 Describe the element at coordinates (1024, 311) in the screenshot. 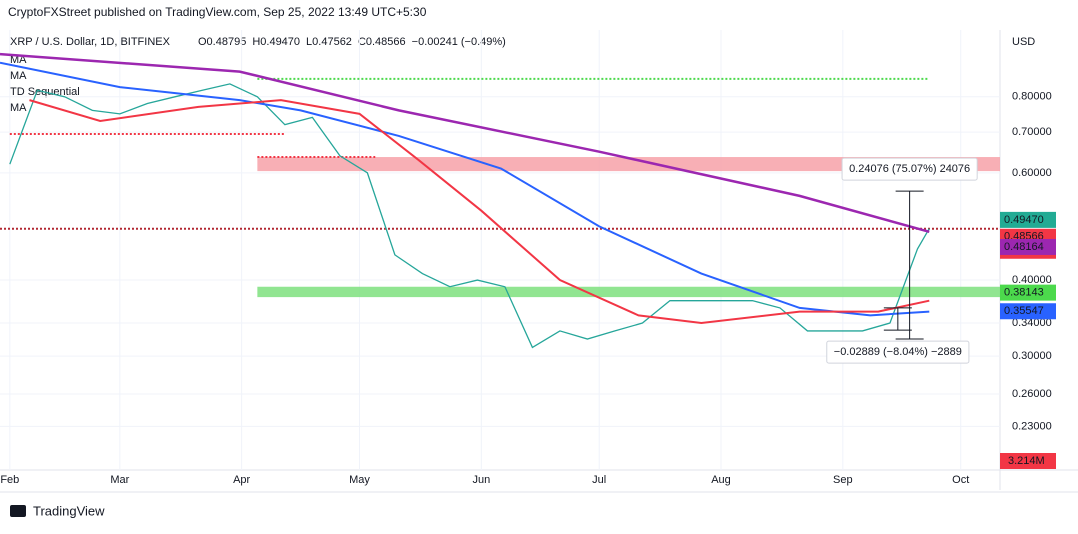

I see `price-label: 0.35547` at that location.